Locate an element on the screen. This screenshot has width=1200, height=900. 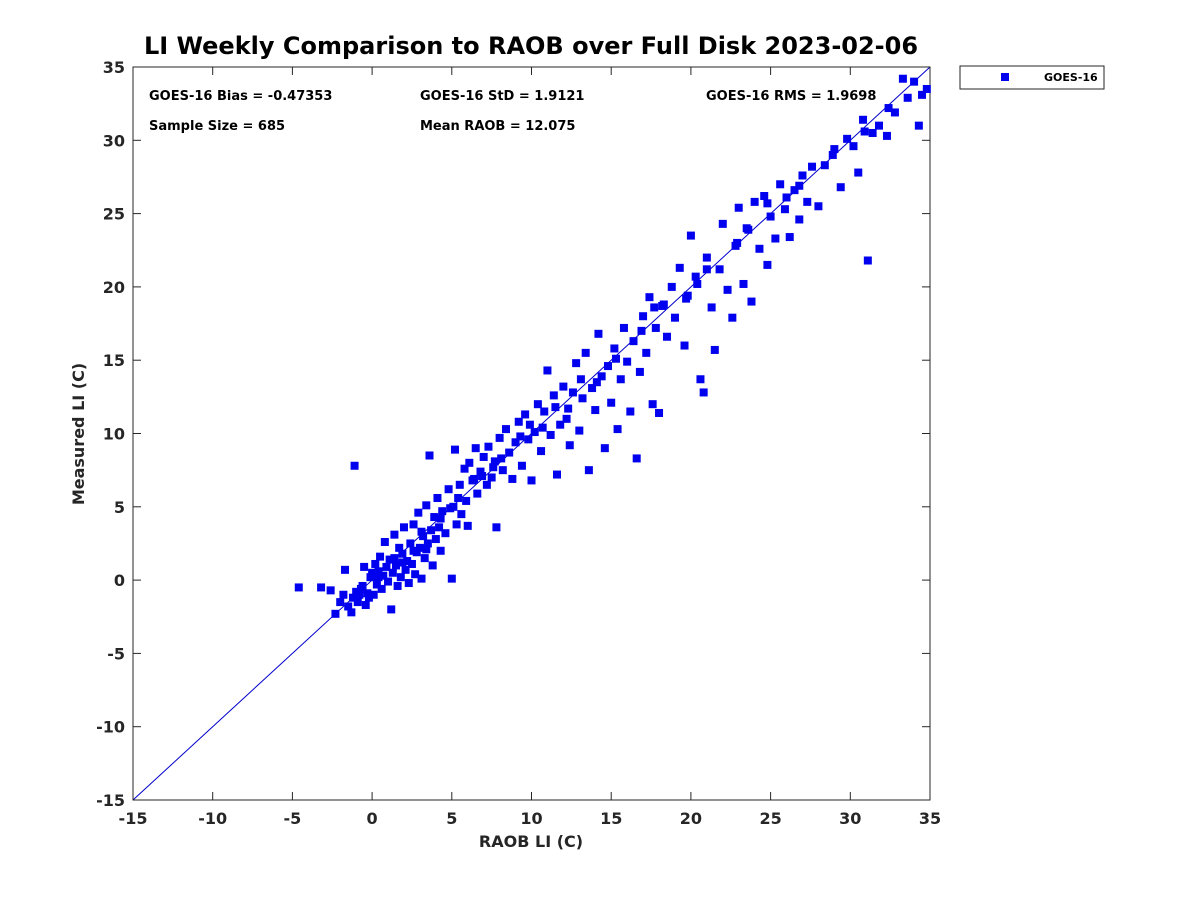
y-axis-label: Measured LI (C) is located at coordinates (78, 434).